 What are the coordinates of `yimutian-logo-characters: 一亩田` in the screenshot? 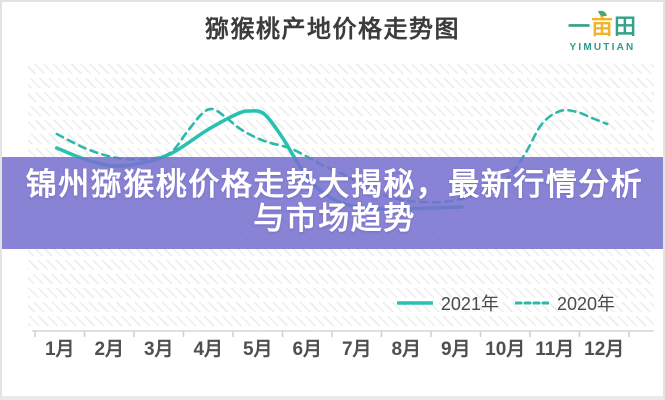 It's located at (602, 24).